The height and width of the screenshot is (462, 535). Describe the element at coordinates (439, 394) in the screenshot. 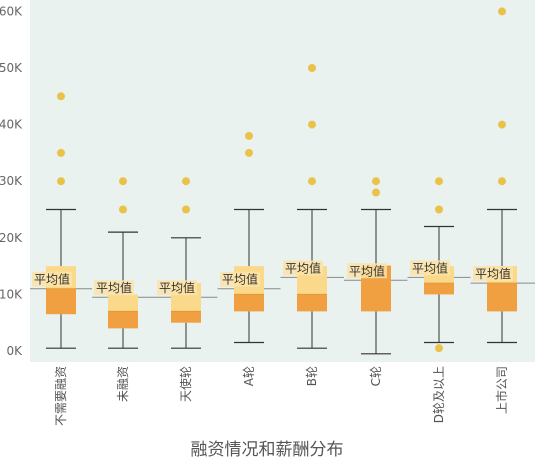

I see `x-category-label: D轮及以上` at that location.